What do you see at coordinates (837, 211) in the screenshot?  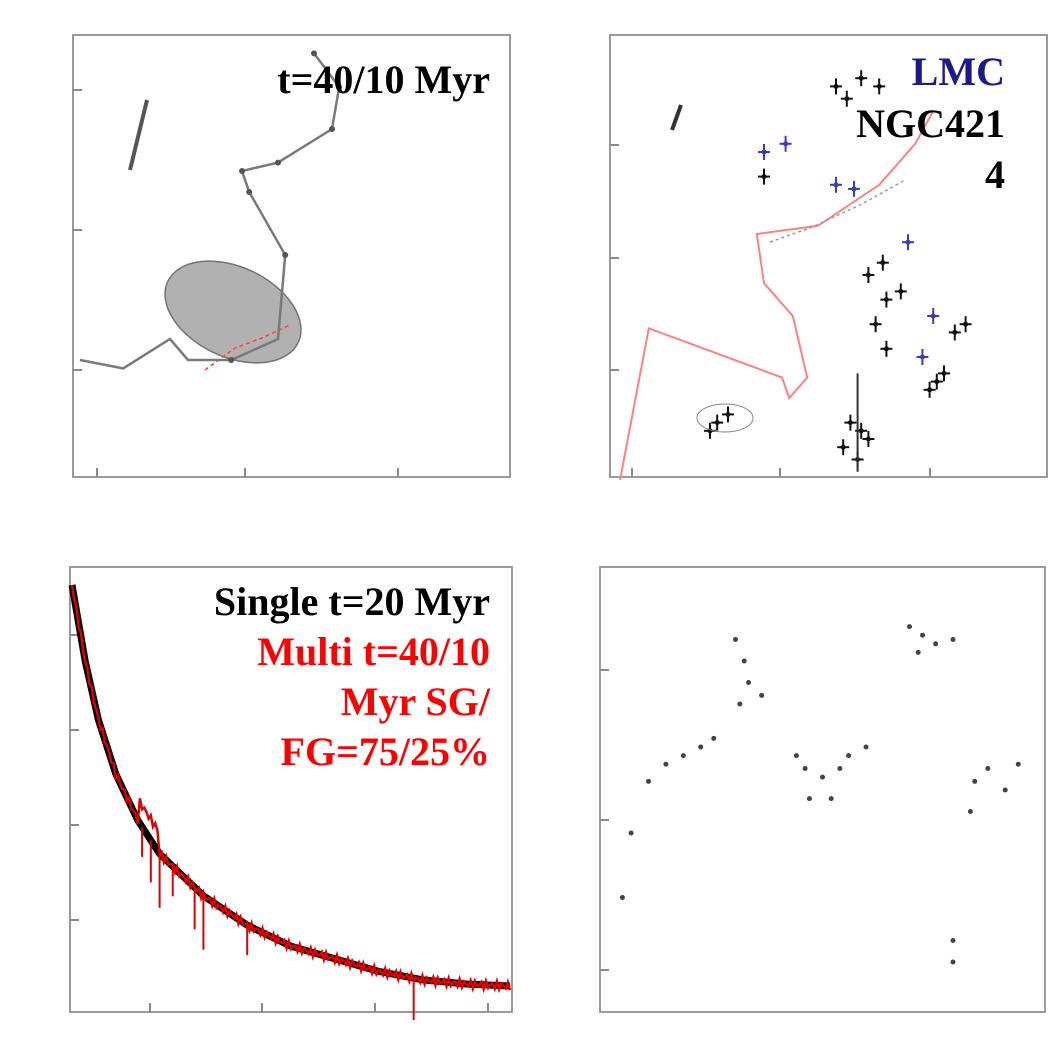 I see `track-upper-segment` at bounding box center [837, 211].